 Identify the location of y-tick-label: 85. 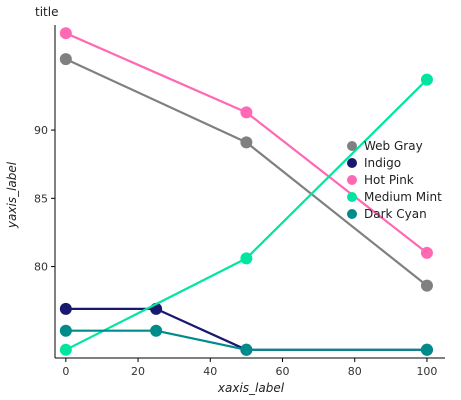
(41, 198).